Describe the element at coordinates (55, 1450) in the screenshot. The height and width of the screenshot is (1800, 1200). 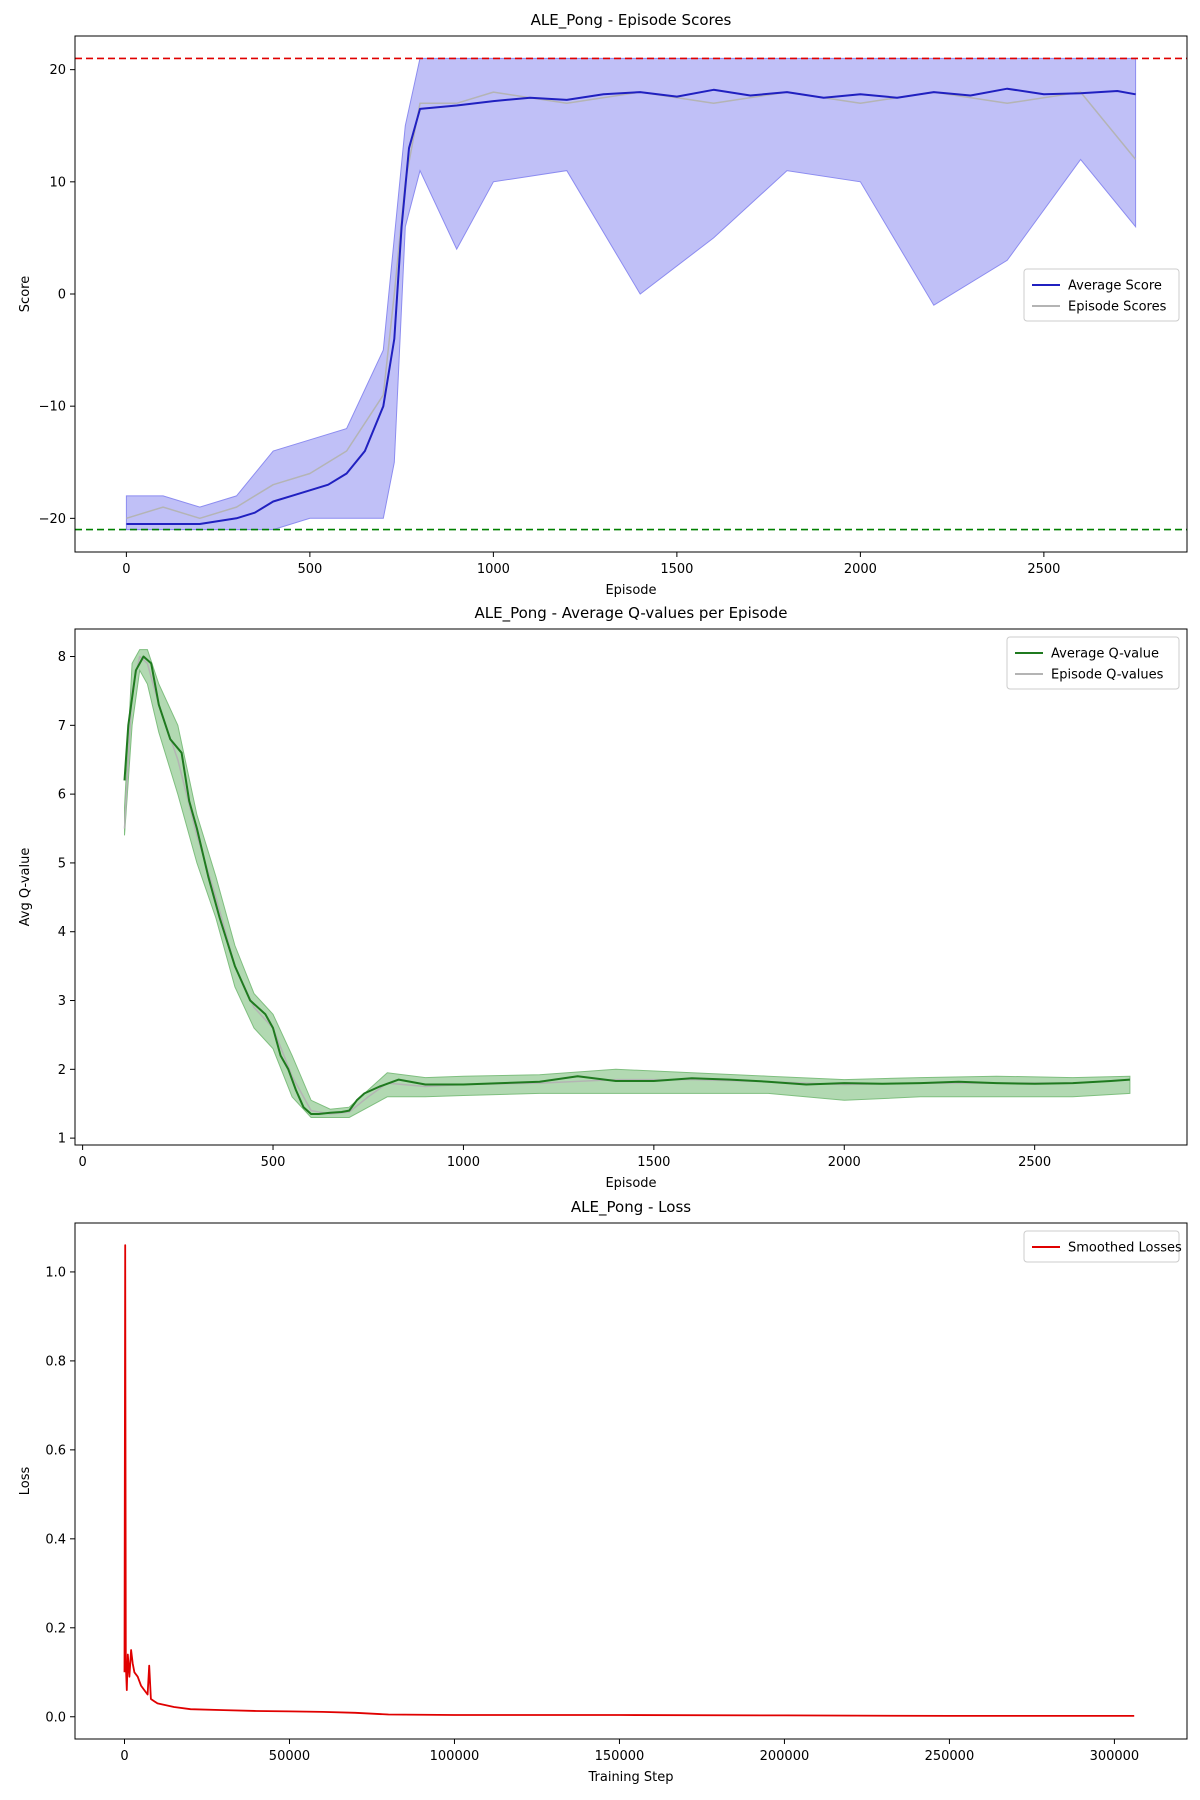
I see `y-tick-label: 0.6` at that location.